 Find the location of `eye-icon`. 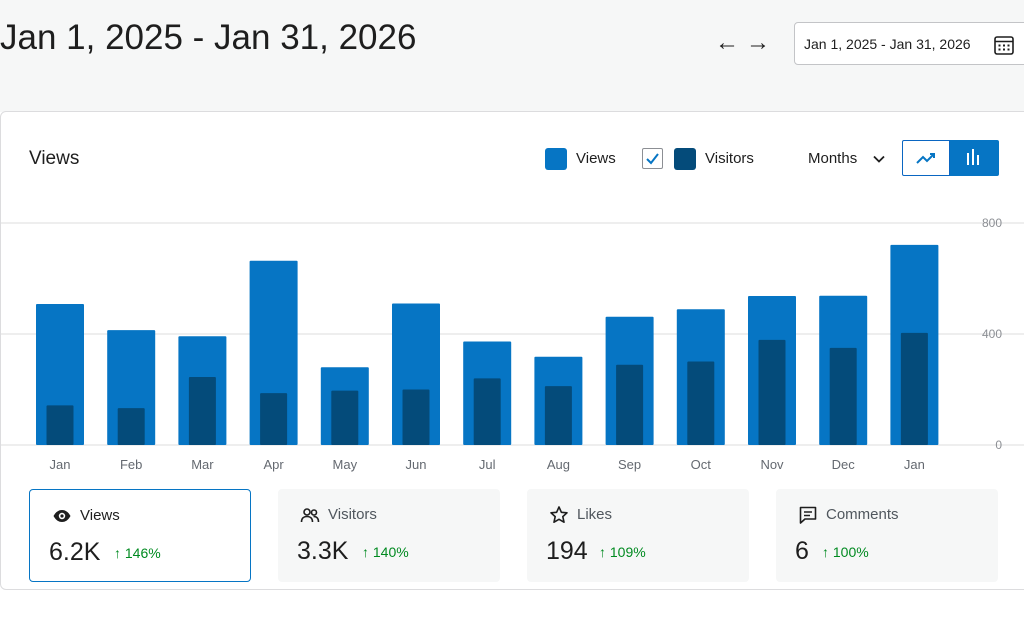

eye-icon is located at coordinates (62, 516).